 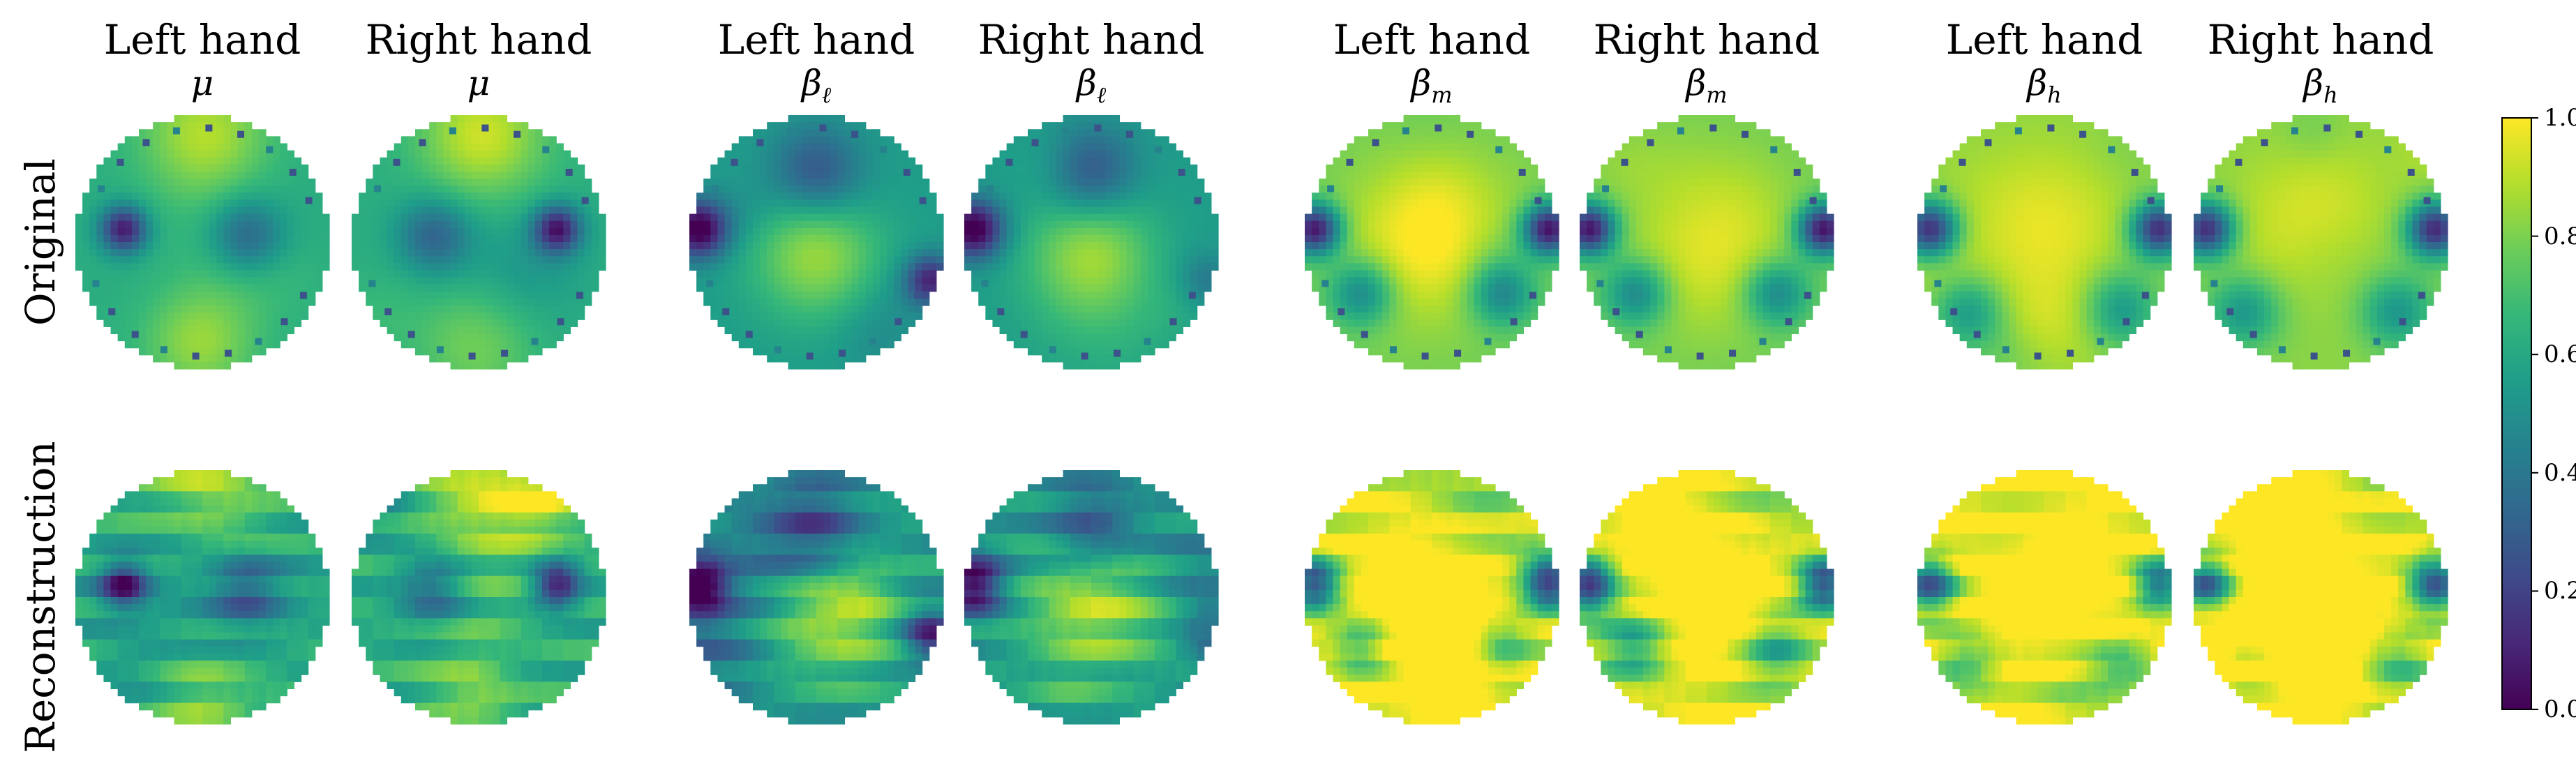 What do you see at coordinates (40, 242) in the screenshot?
I see `row-label-original: Original` at bounding box center [40, 242].